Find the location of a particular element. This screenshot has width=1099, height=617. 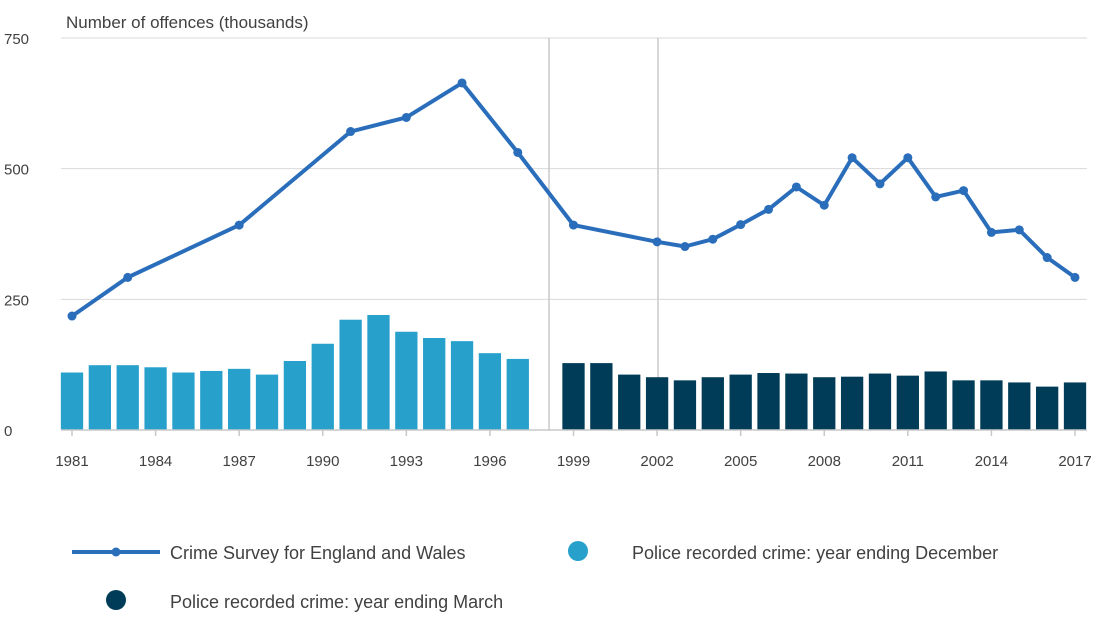

bar-march-2007 is located at coordinates (796, 401).